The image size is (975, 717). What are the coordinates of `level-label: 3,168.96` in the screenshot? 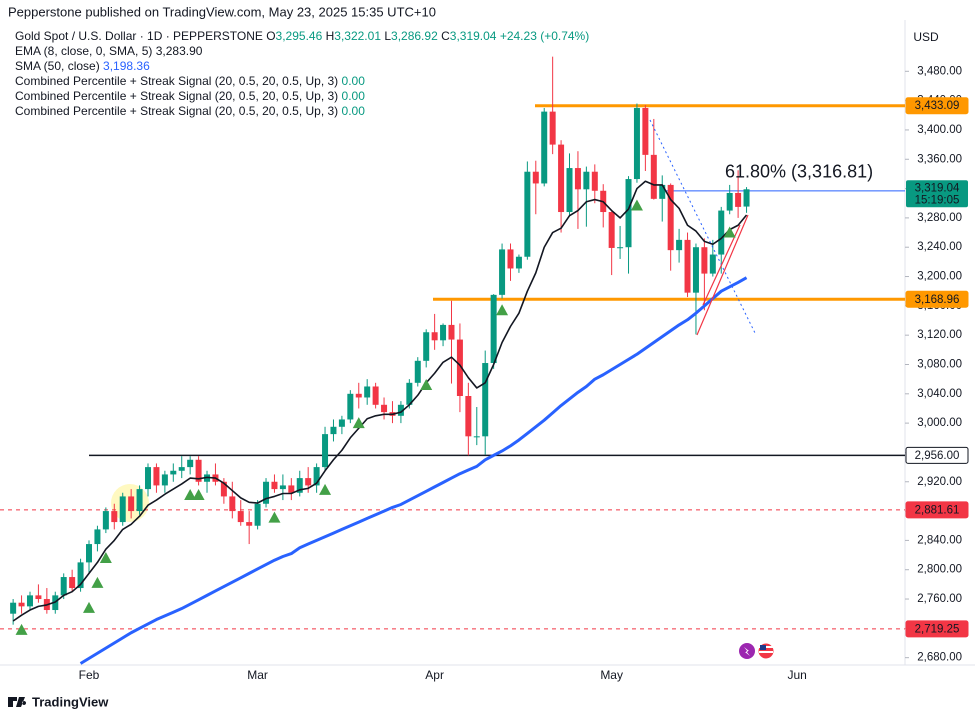 It's located at (937, 300).